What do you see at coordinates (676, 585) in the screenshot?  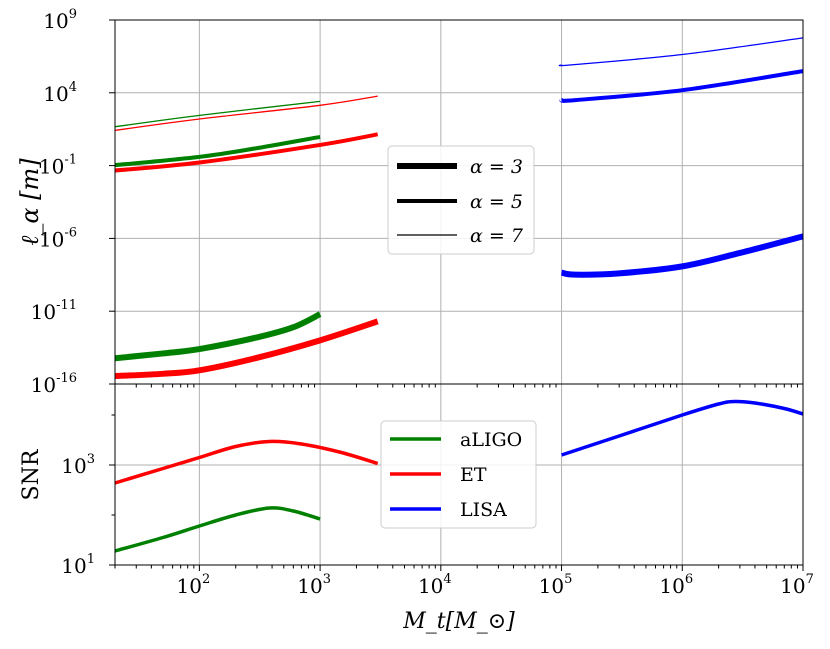 I see `x-tick-label: 10⁶` at bounding box center [676, 585].